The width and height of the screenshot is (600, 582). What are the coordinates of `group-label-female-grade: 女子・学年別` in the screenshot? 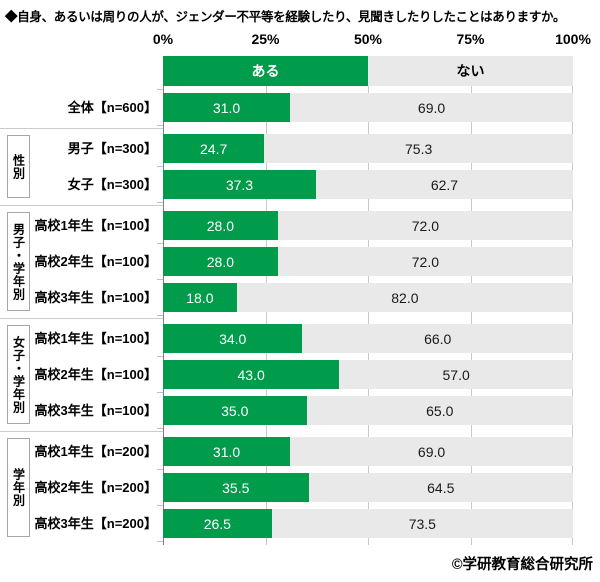 It's located at (18, 374).